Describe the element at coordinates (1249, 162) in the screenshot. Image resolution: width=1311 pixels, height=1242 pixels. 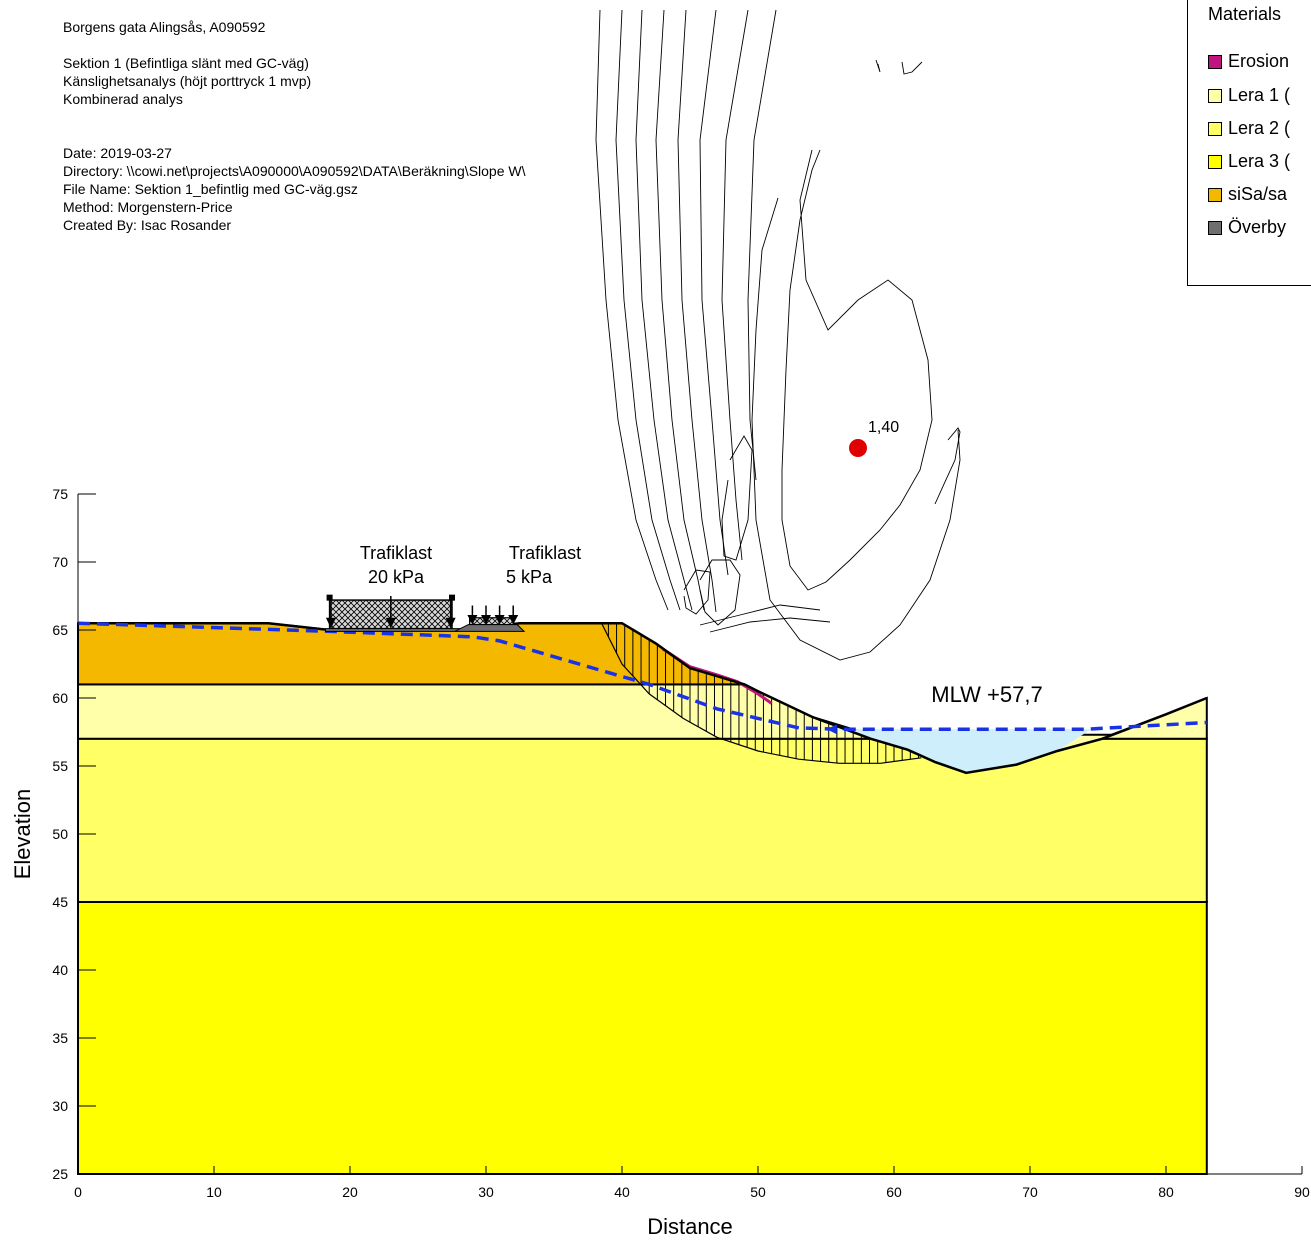
I see `legend-item-lera3: Lera 3 (` at that location.